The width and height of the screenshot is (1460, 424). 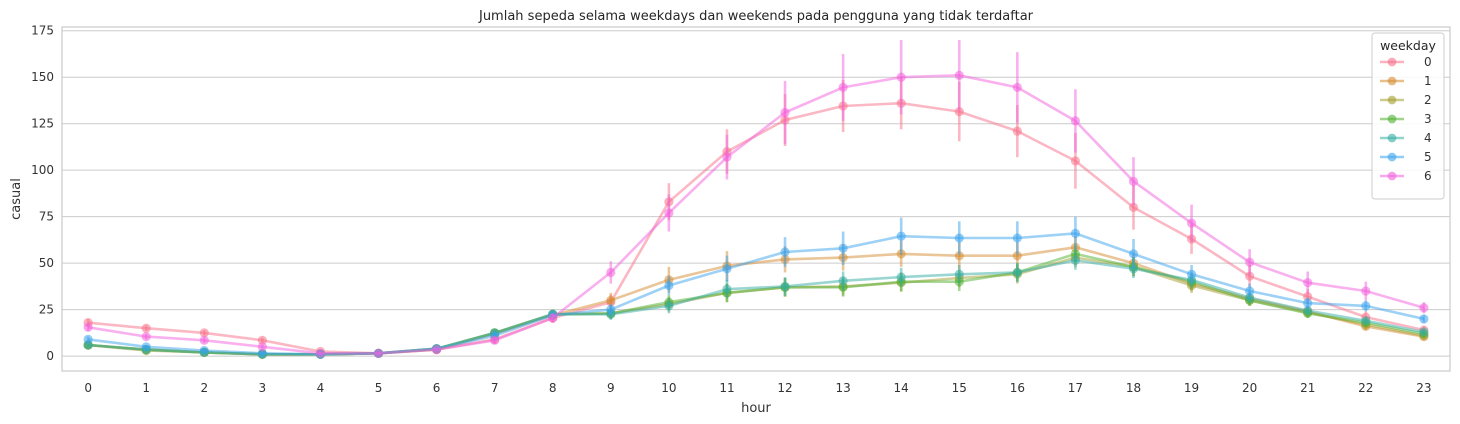 I want to click on x-tick-label: 23, so click(x=1423, y=388).